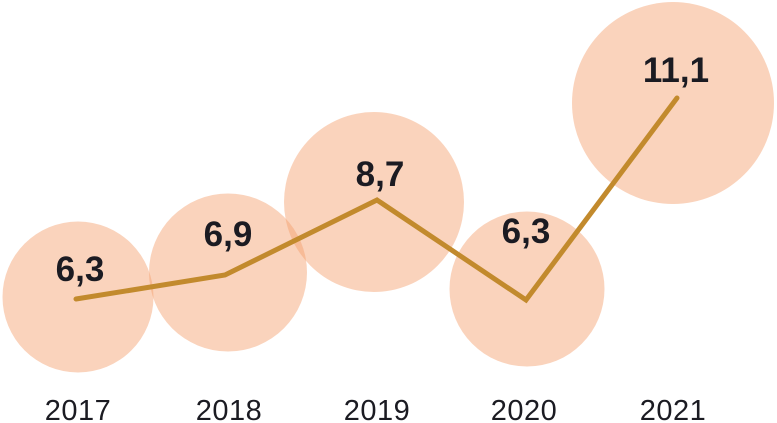 The image size is (777, 423). What do you see at coordinates (377, 409) in the screenshot?
I see `year-label-2019: 2019` at bounding box center [377, 409].